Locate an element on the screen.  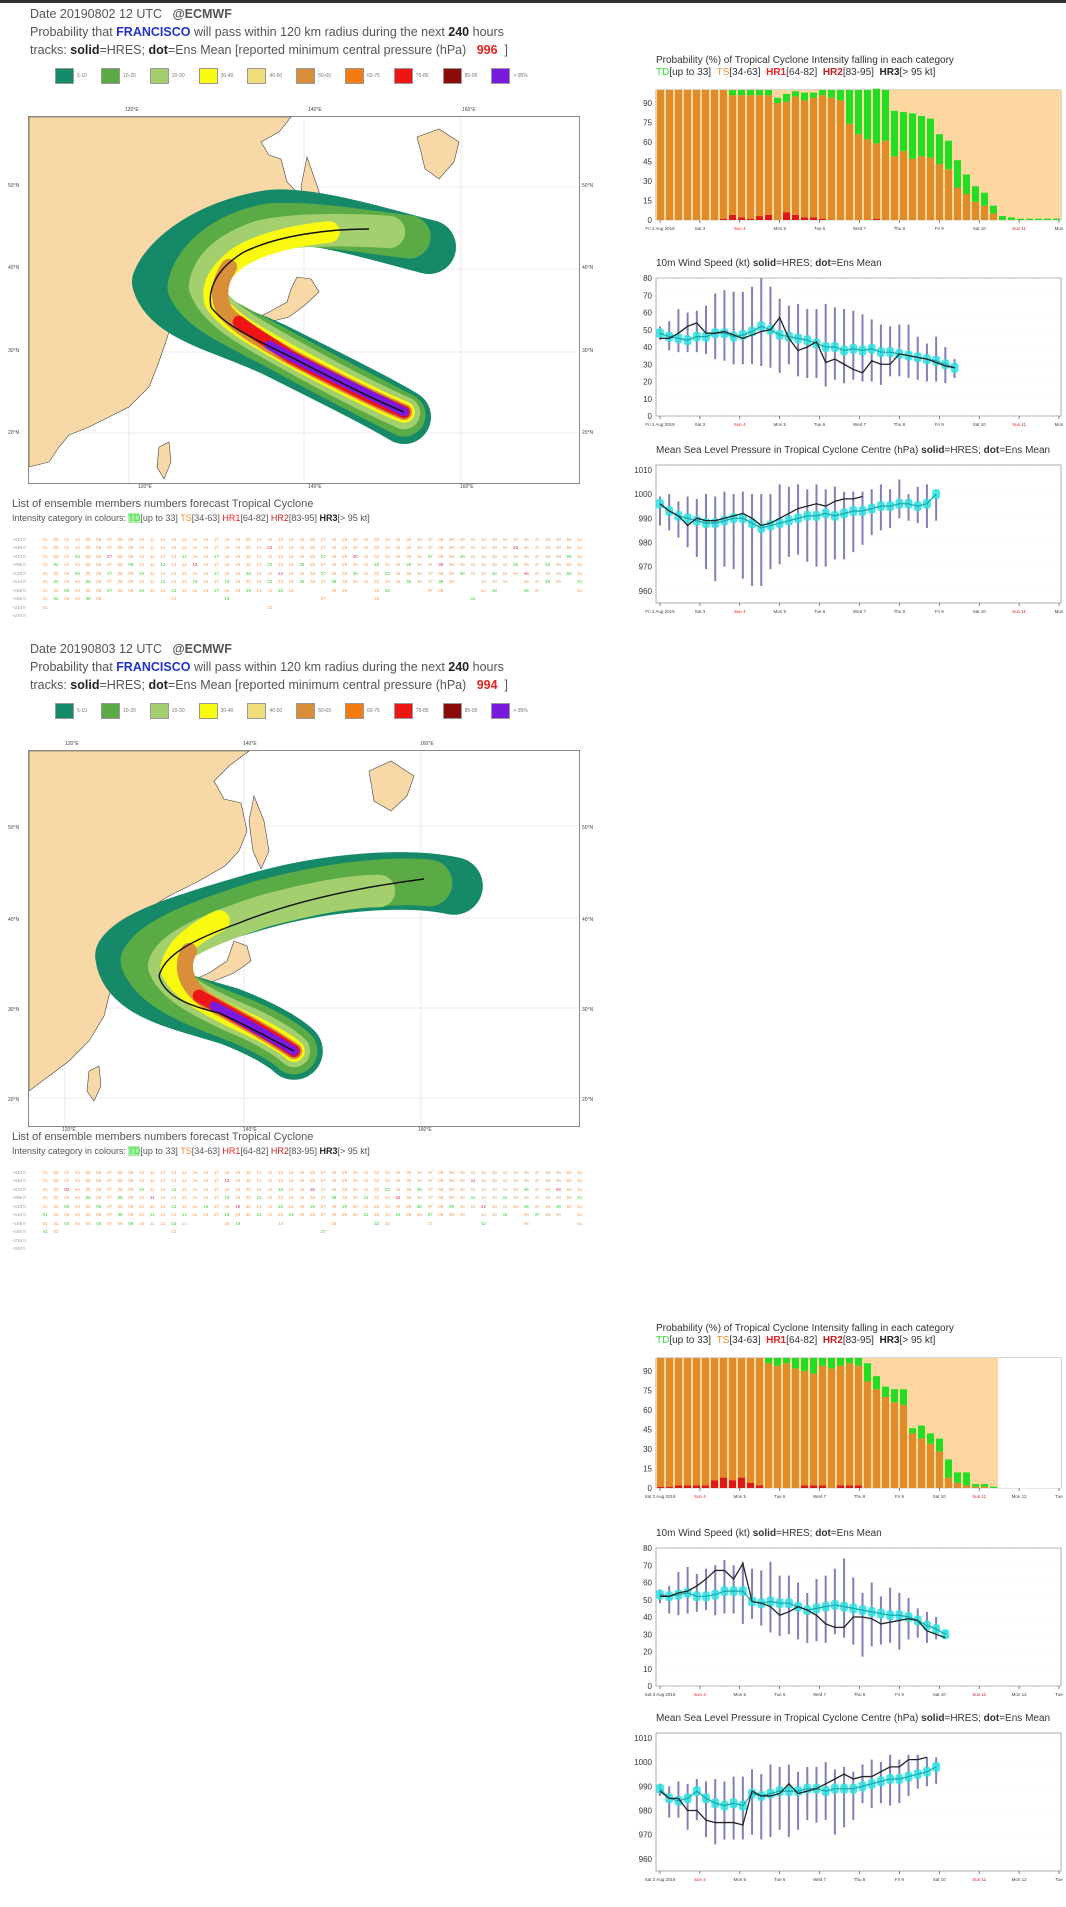
ensemble-member-cell: 32 is located at coordinates (377, 548).